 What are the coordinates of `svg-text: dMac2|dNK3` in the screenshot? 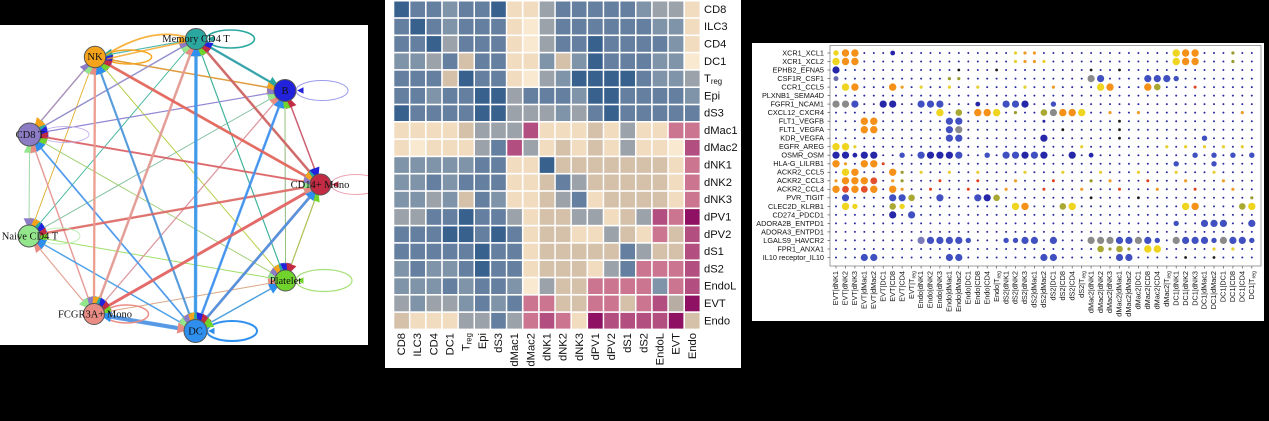 It's located at (1109, 292).